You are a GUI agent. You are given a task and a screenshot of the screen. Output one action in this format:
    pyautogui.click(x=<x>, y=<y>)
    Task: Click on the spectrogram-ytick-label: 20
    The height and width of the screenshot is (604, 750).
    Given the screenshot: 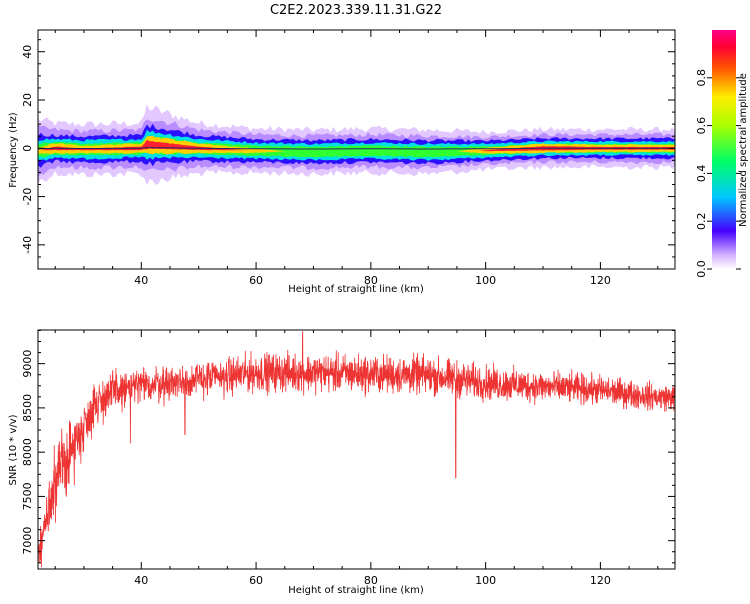 What is the action you would take?
    pyautogui.click(x=27, y=100)
    